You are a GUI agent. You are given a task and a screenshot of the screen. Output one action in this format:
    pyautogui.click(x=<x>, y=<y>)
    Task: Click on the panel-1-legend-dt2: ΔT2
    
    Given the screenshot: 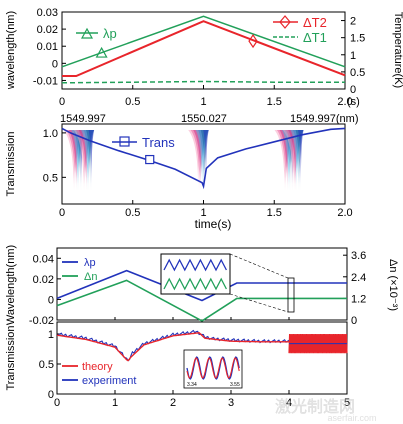 What is the action you would take?
    pyautogui.click(x=300, y=22)
    